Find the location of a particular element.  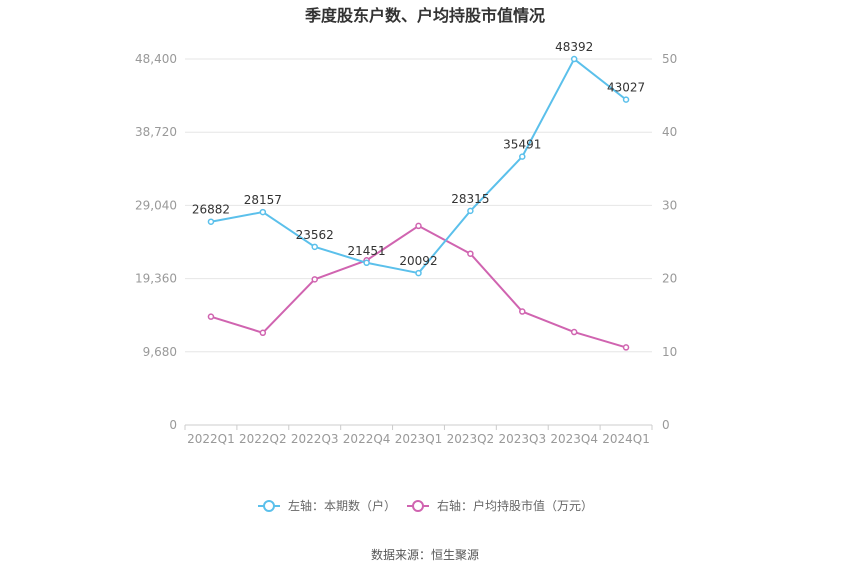

legend-item-label: 右轴：户均持股市值（万元） is located at coordinates (515, 505).